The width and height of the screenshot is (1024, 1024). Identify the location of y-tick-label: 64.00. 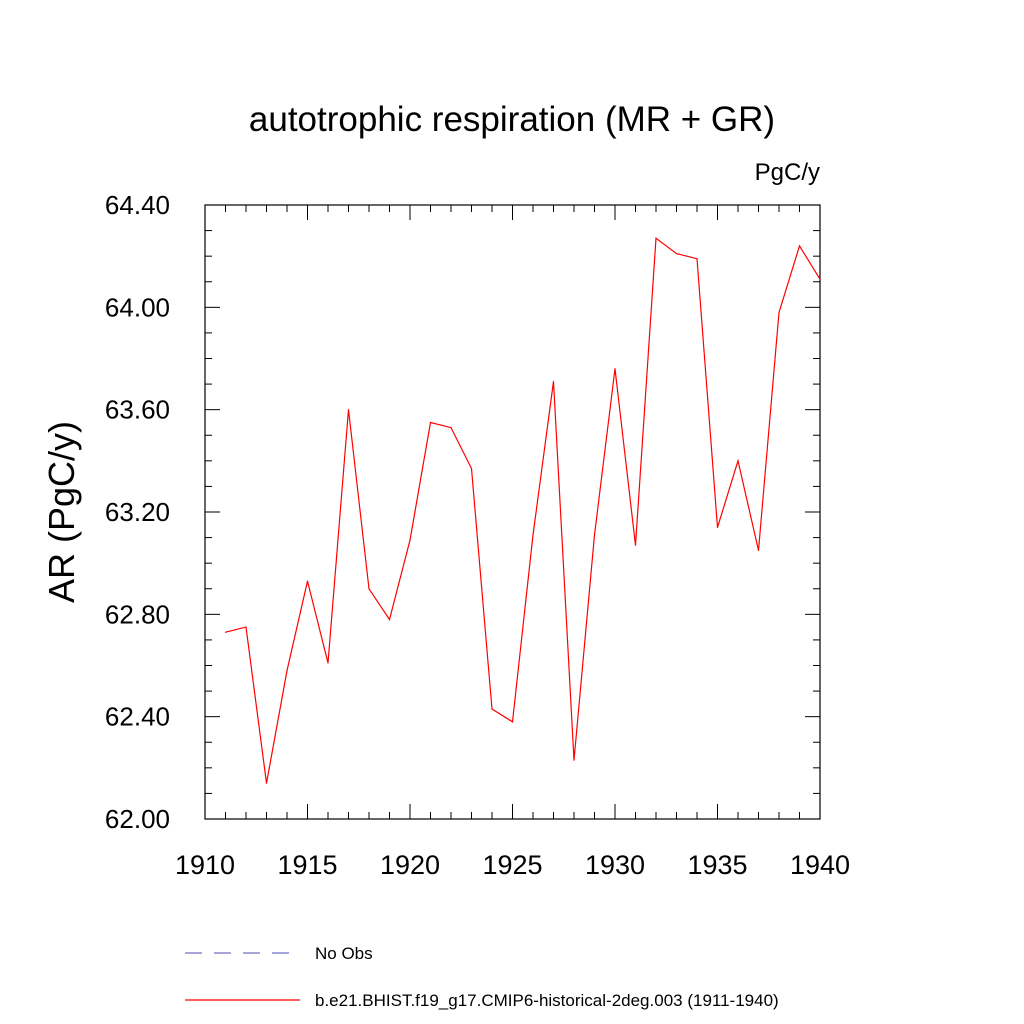
(137, 307).